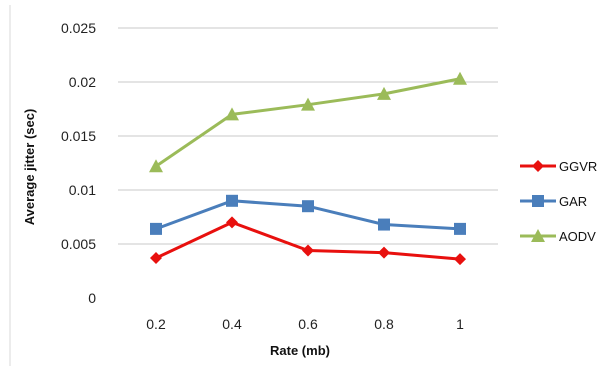  I want to click on y-tick-labels: 0 0.005 0.01 0.015 0.02 0.025, so click(78, 163).